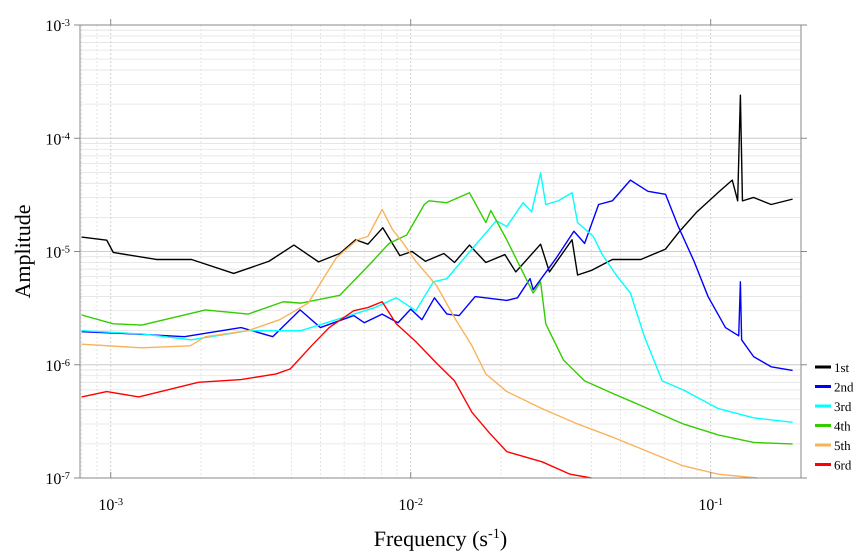 The height and width of the screenshot is (553, 860). What do you see at coordinates (842, 367) in the screenshot?
I see `legend-label: 1st` at bounding box center [842, 367].